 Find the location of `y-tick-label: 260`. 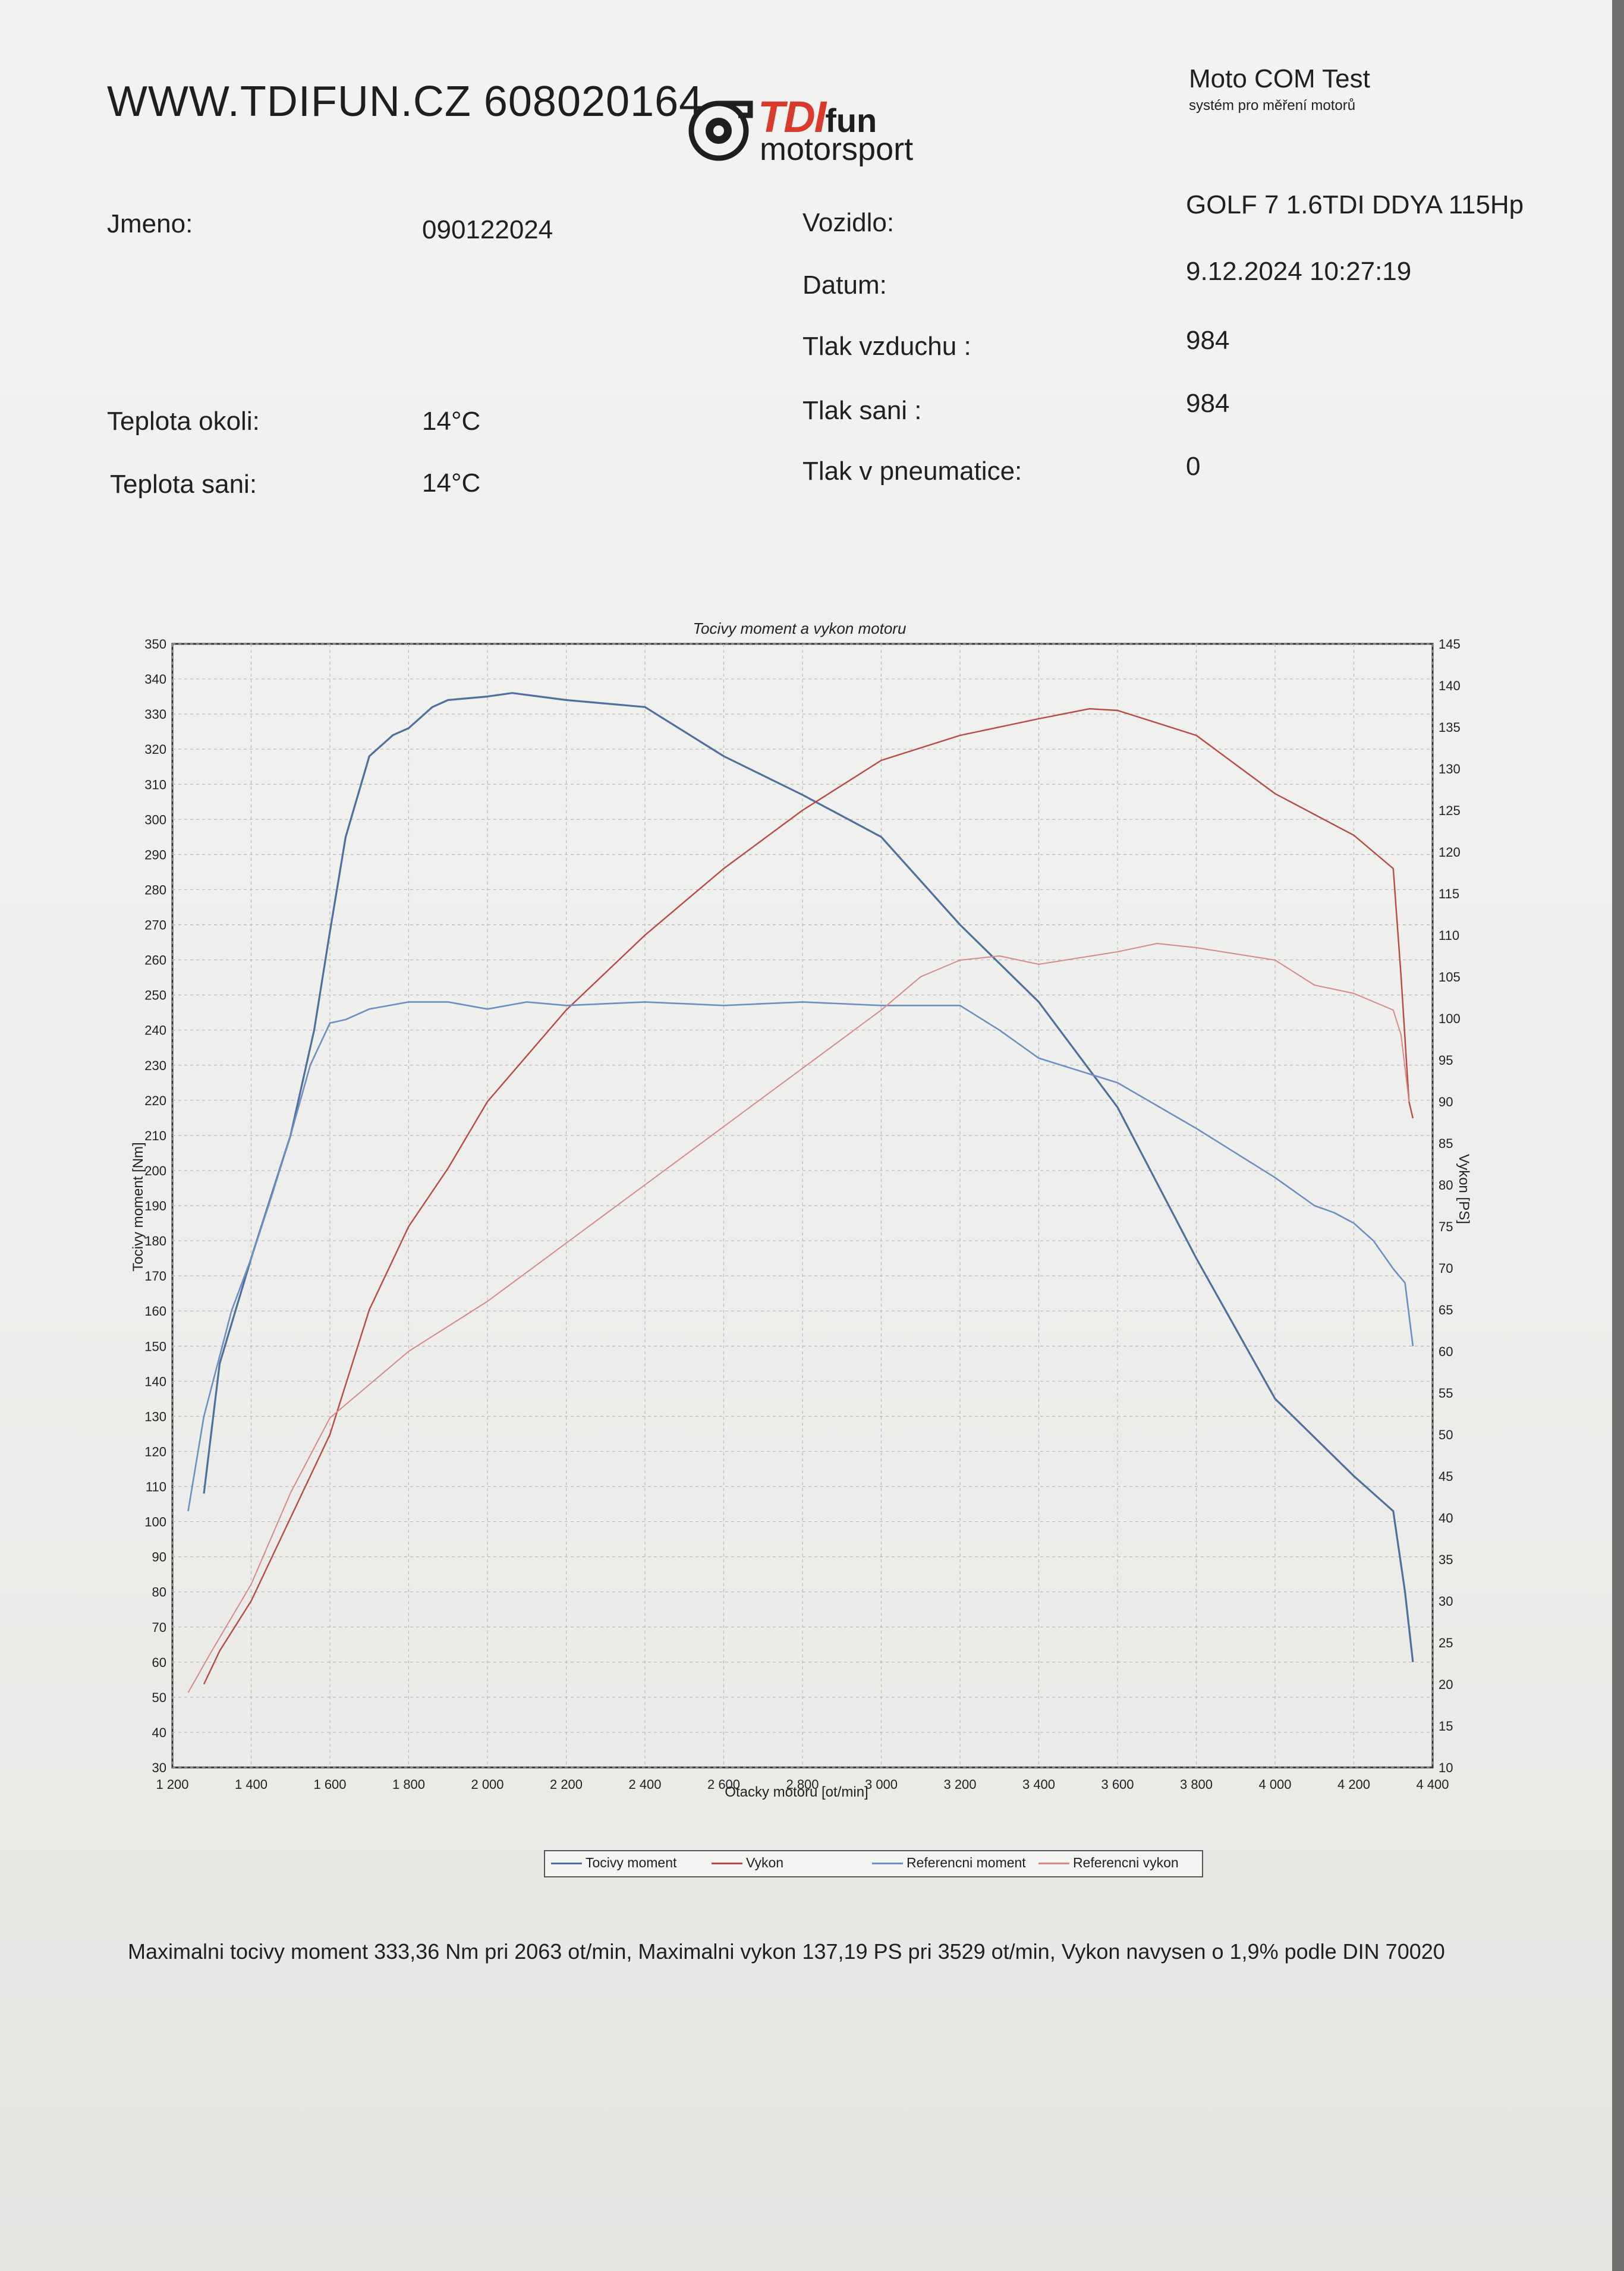

y-tick-label: 260 is located at coordinates (155, 960).